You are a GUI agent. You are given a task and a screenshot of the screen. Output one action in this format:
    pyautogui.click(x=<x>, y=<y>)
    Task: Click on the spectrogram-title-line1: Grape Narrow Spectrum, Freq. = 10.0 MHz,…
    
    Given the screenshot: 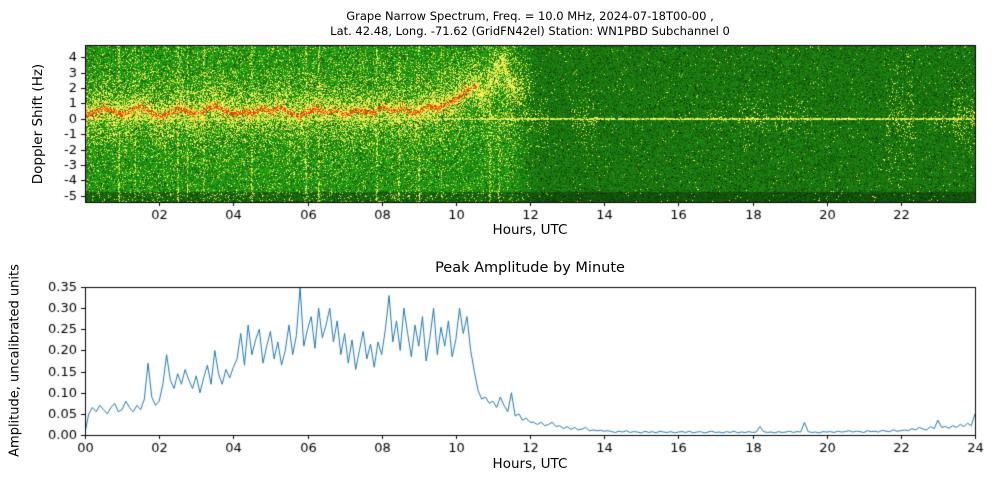 What is the action you would take?
    pyautogui.click(x=530, y=16)
    